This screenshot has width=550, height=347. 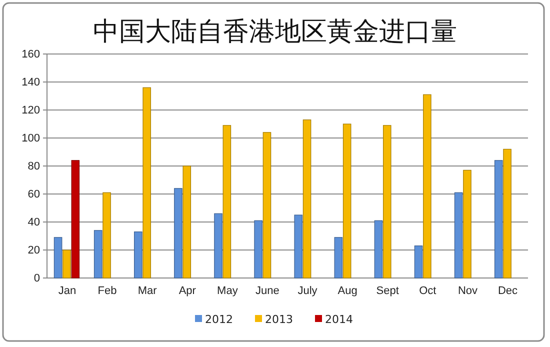 I want to click on x-tick-label: June, so click(x=268, y=290).